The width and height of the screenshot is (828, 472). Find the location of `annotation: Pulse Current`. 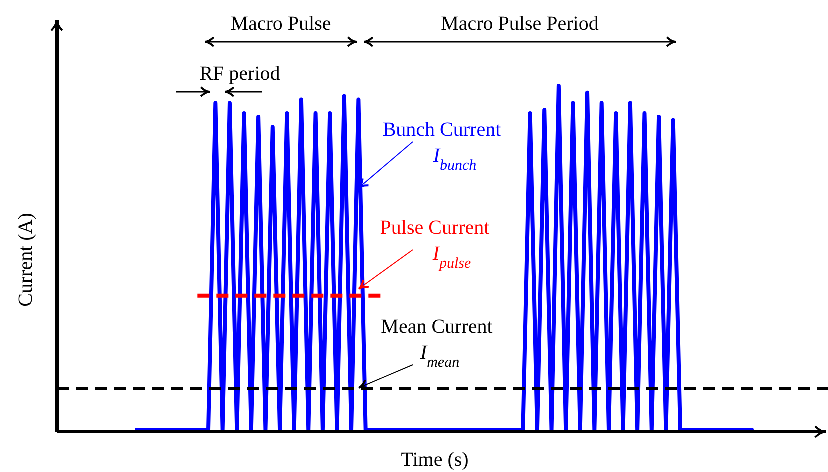

annotation: Pulse Current is located at coordinates (435, 228).